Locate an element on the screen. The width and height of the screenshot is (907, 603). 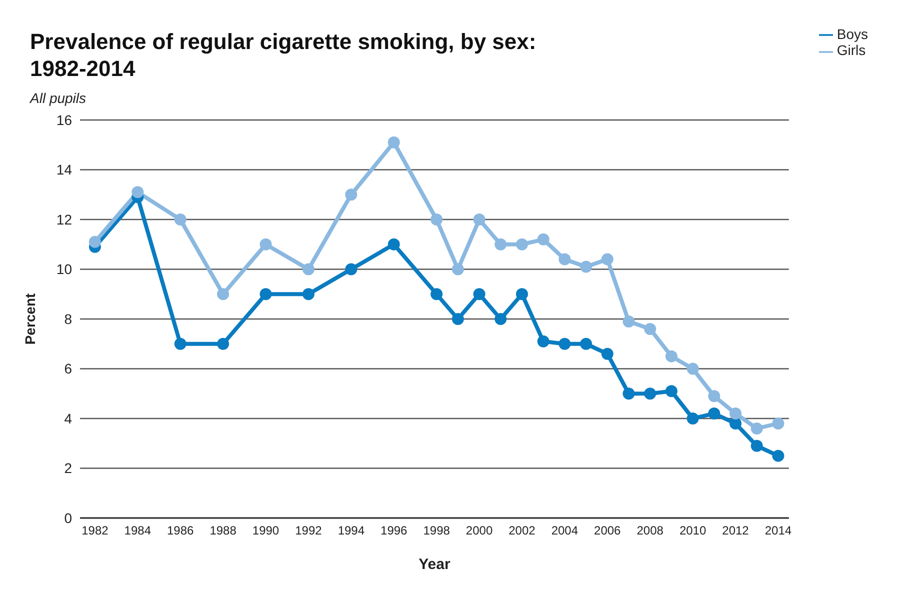
legend-label: Girls is located at coordinates (851, 50).